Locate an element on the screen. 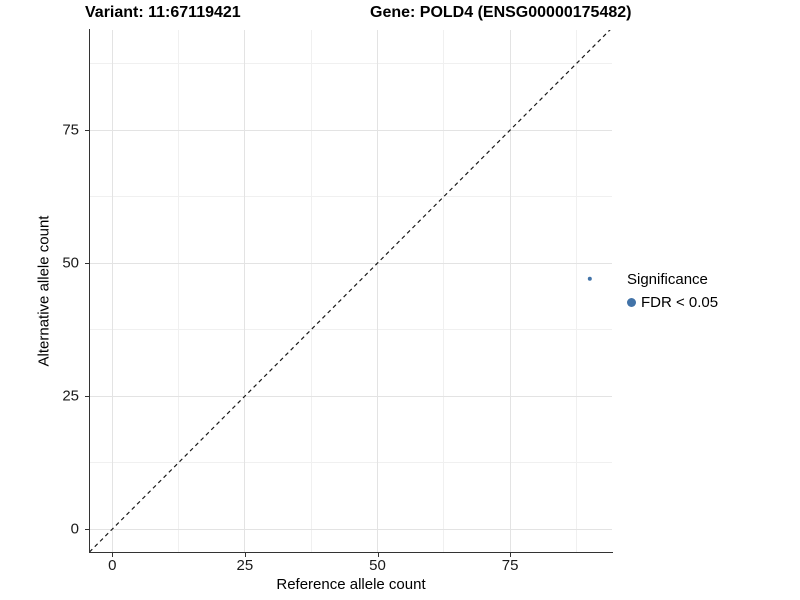 The image size is (800, 600). plot-title-gene: Gene: POLD4 (ENSG00000175482) is located at coordinates (501, 12).